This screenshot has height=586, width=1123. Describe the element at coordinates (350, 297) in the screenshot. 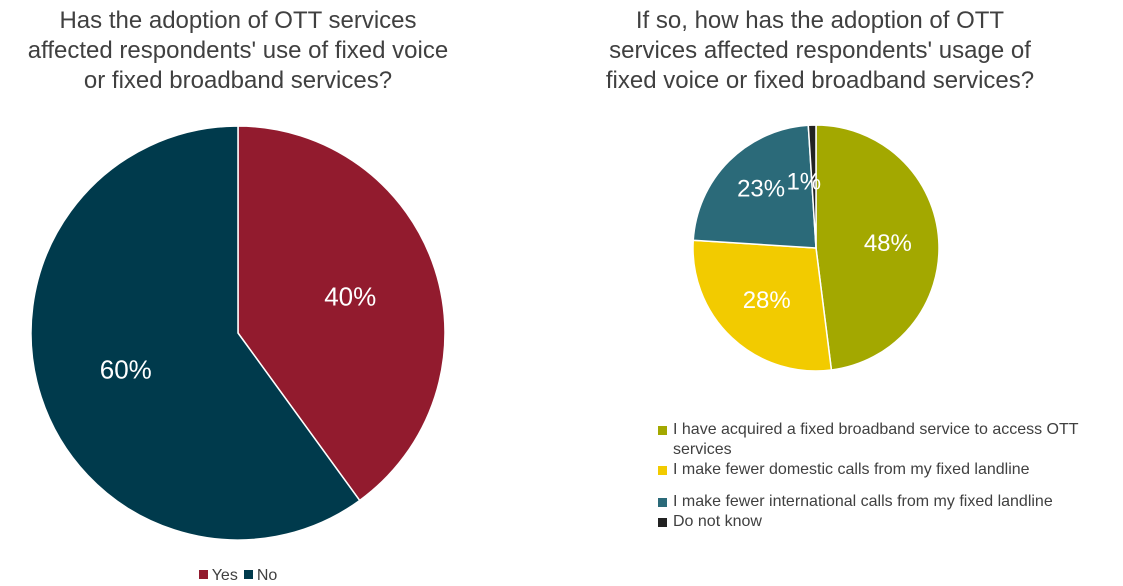

I see `left-data-label-yes: 40%` at that location.